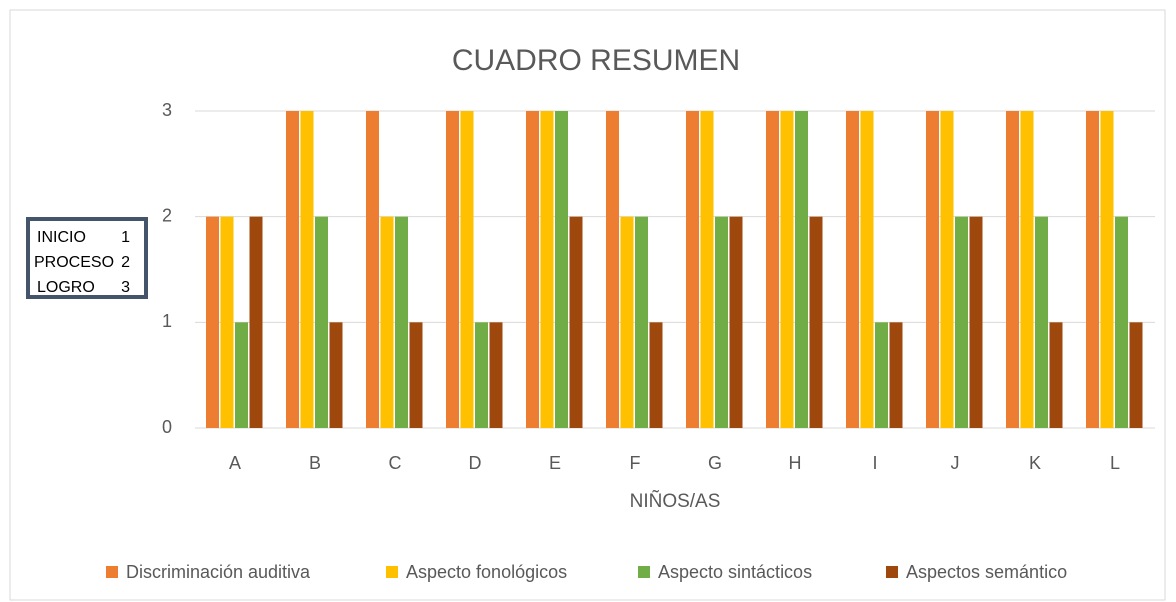 The width and height of the screenshot is (1176, 602). Describe the element at coordinates (715, 463) in the screenshot. I see `x-tick-label: G` at that location.